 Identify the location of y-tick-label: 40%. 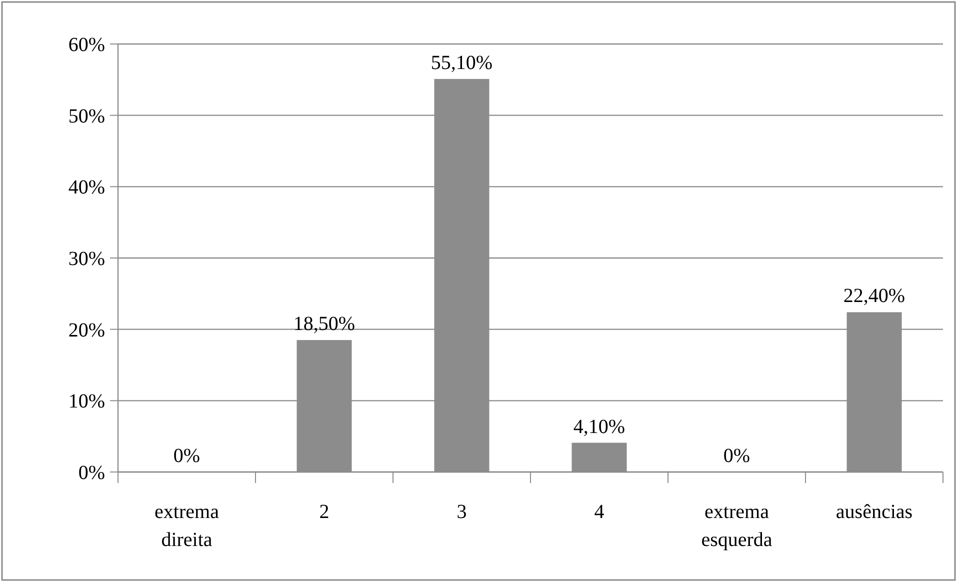
(86, 187).